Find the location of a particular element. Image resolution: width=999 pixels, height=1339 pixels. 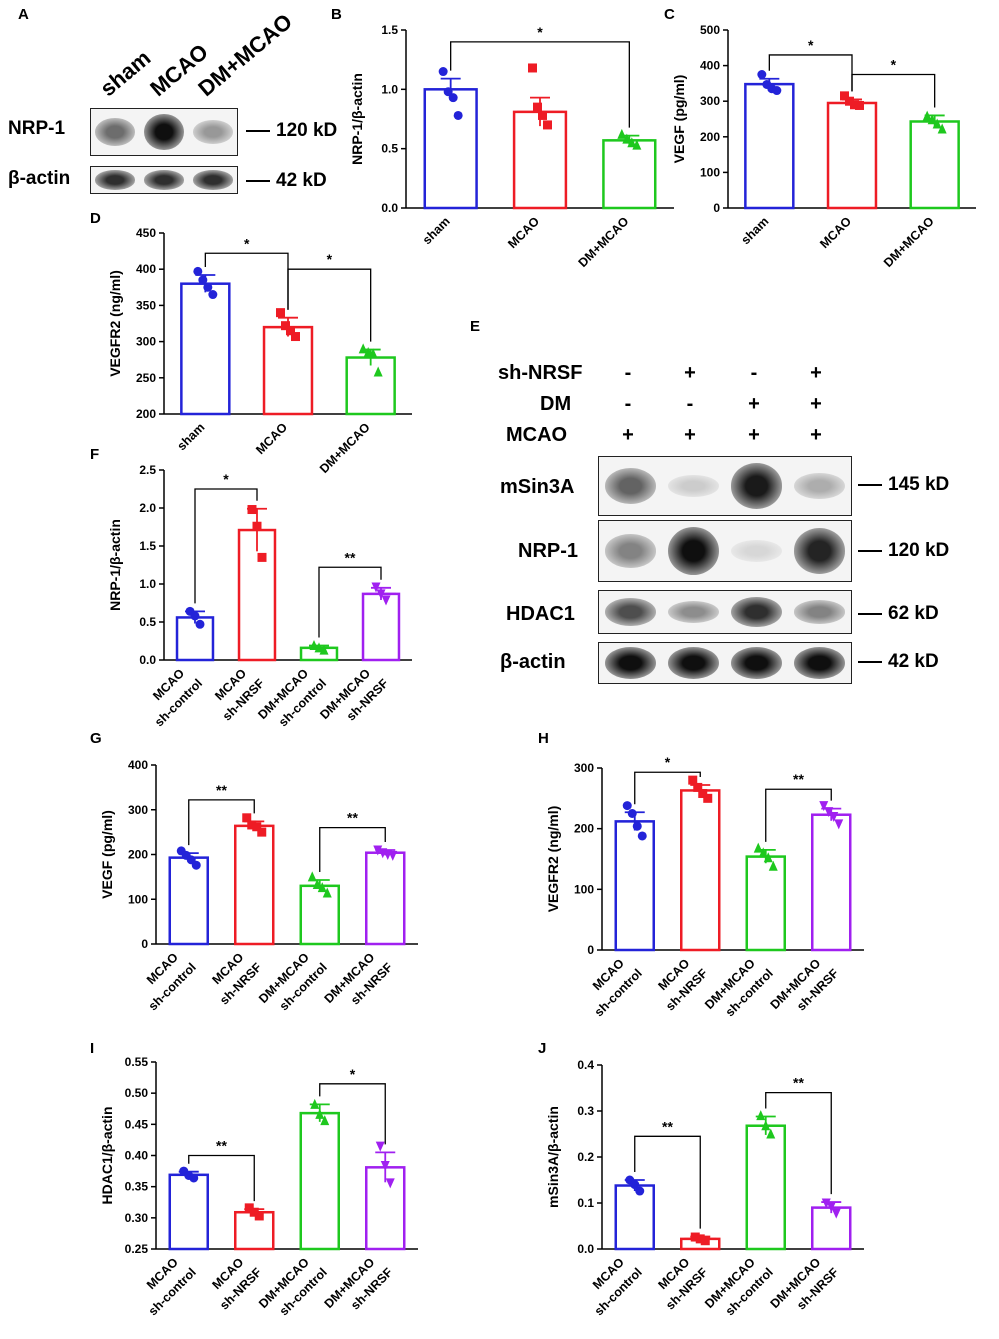

blot-e-label-actin: β-actin is located at coordinates (533, 662).